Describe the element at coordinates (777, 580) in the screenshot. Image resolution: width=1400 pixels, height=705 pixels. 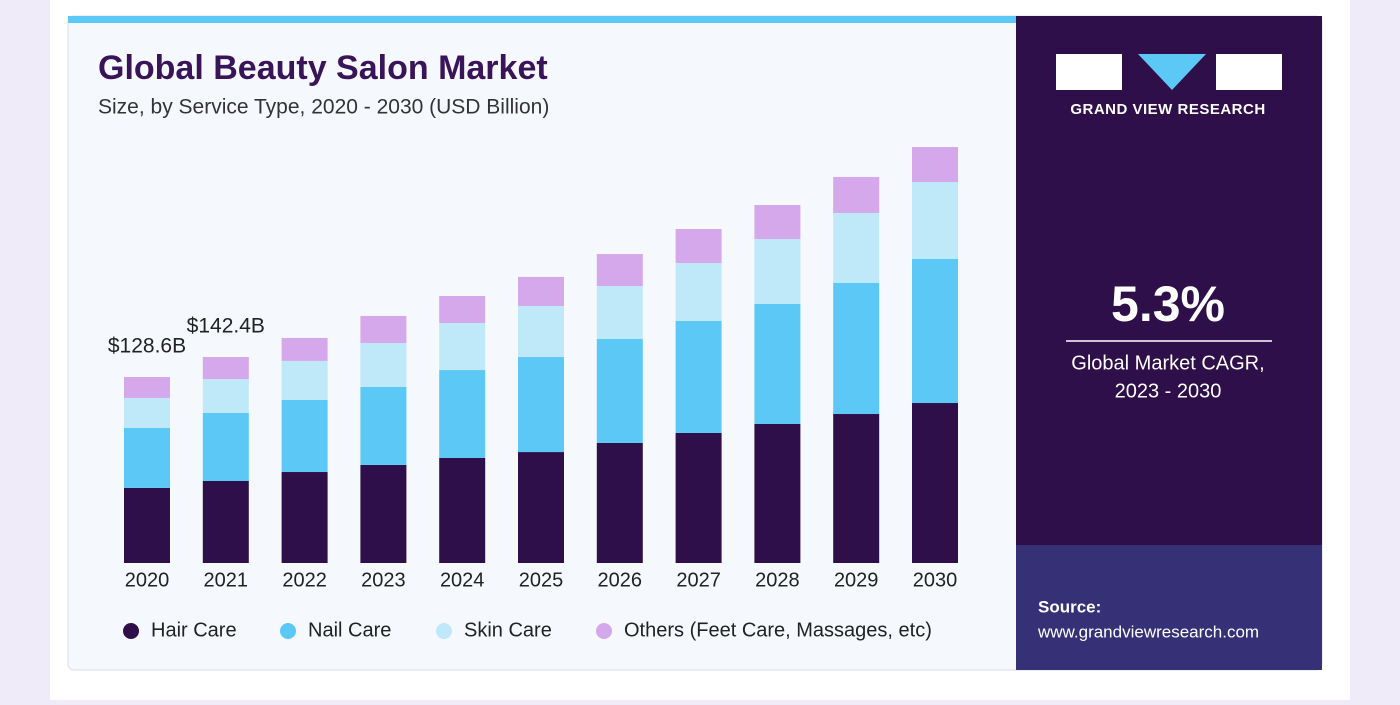
I see `x-tick-label: 2028` at that location.